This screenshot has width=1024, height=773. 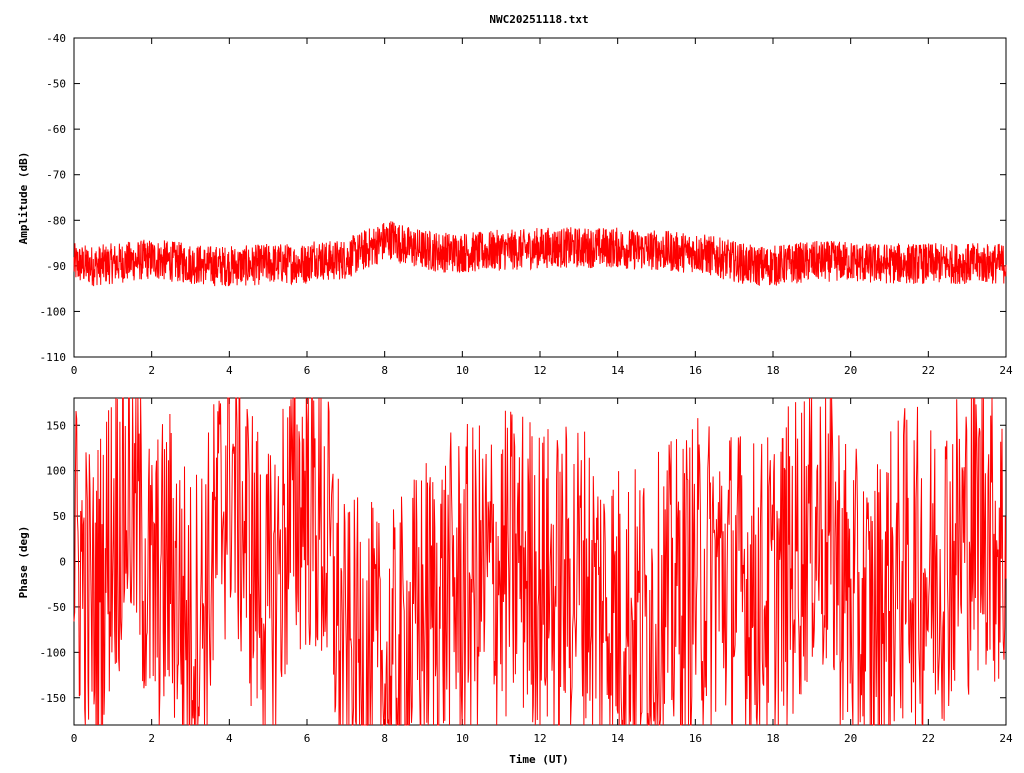 I want to click on phase-x-tick-label: 8, so click(x=384, y=738).